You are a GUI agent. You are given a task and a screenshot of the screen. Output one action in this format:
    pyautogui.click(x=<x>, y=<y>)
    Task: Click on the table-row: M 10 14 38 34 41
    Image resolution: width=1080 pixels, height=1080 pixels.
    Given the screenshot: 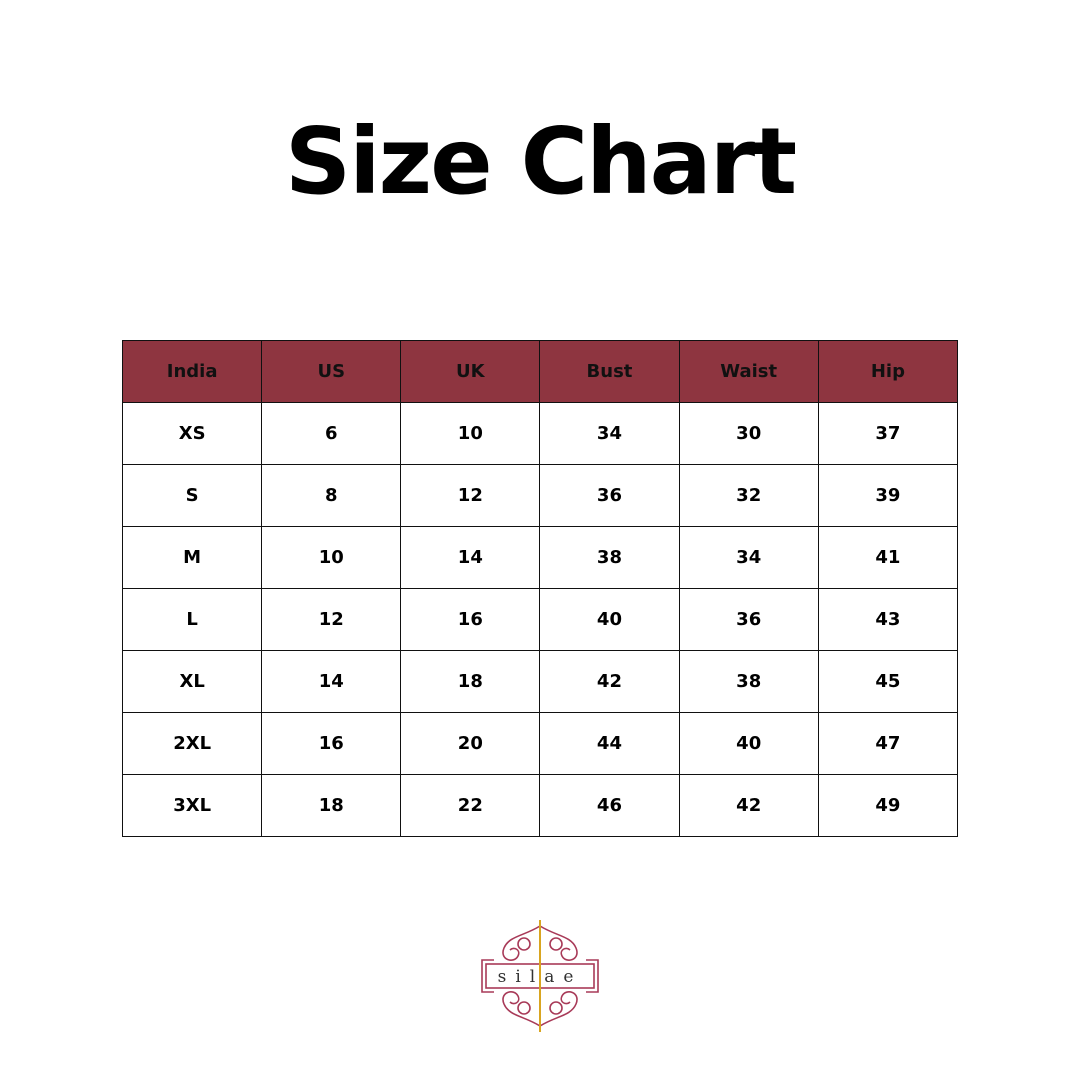 What is the action you would take?
    pyautogui.click(x=540, y=557)
    